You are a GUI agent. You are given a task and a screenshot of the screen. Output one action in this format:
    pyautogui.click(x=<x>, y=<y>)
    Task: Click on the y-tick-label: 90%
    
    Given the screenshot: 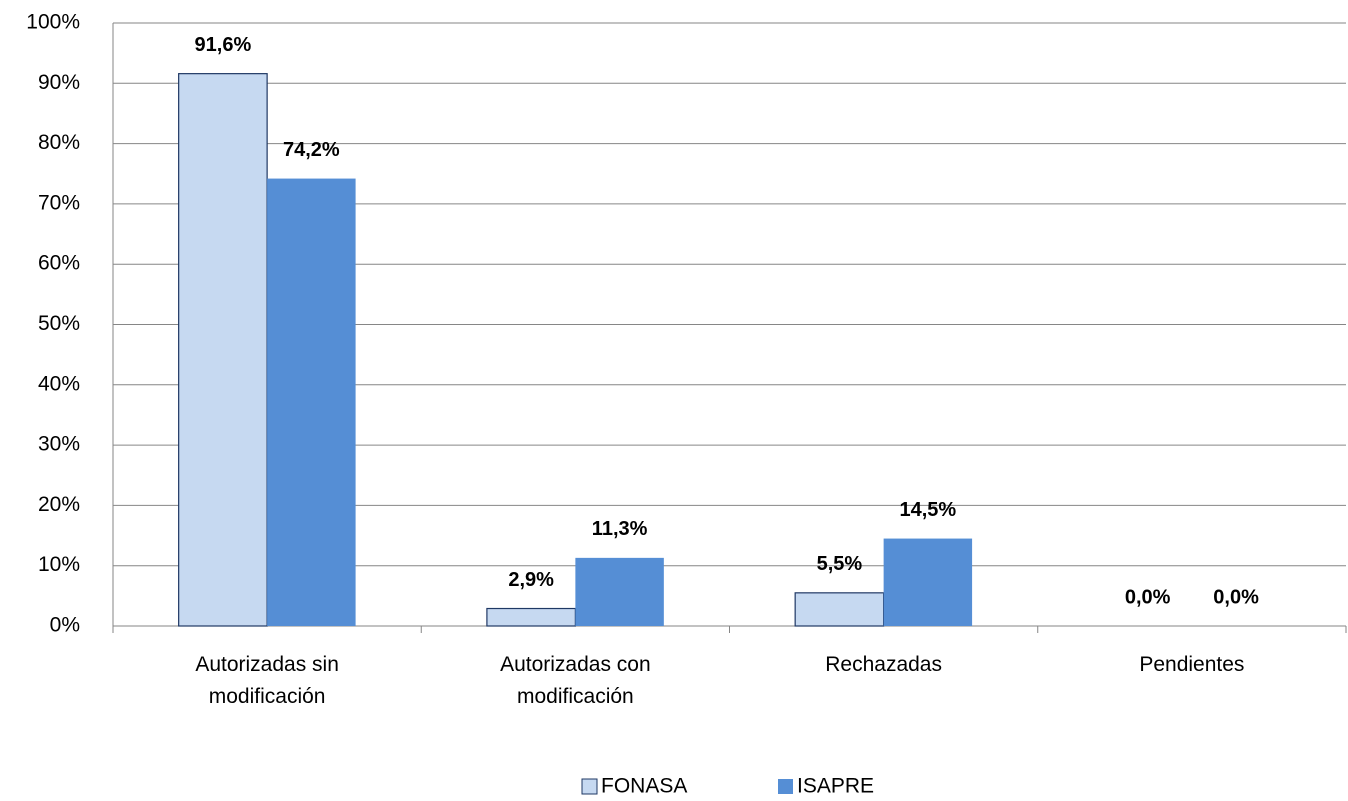 What is the action you would take?
    pyautogui.click(x=59, y=82)
    